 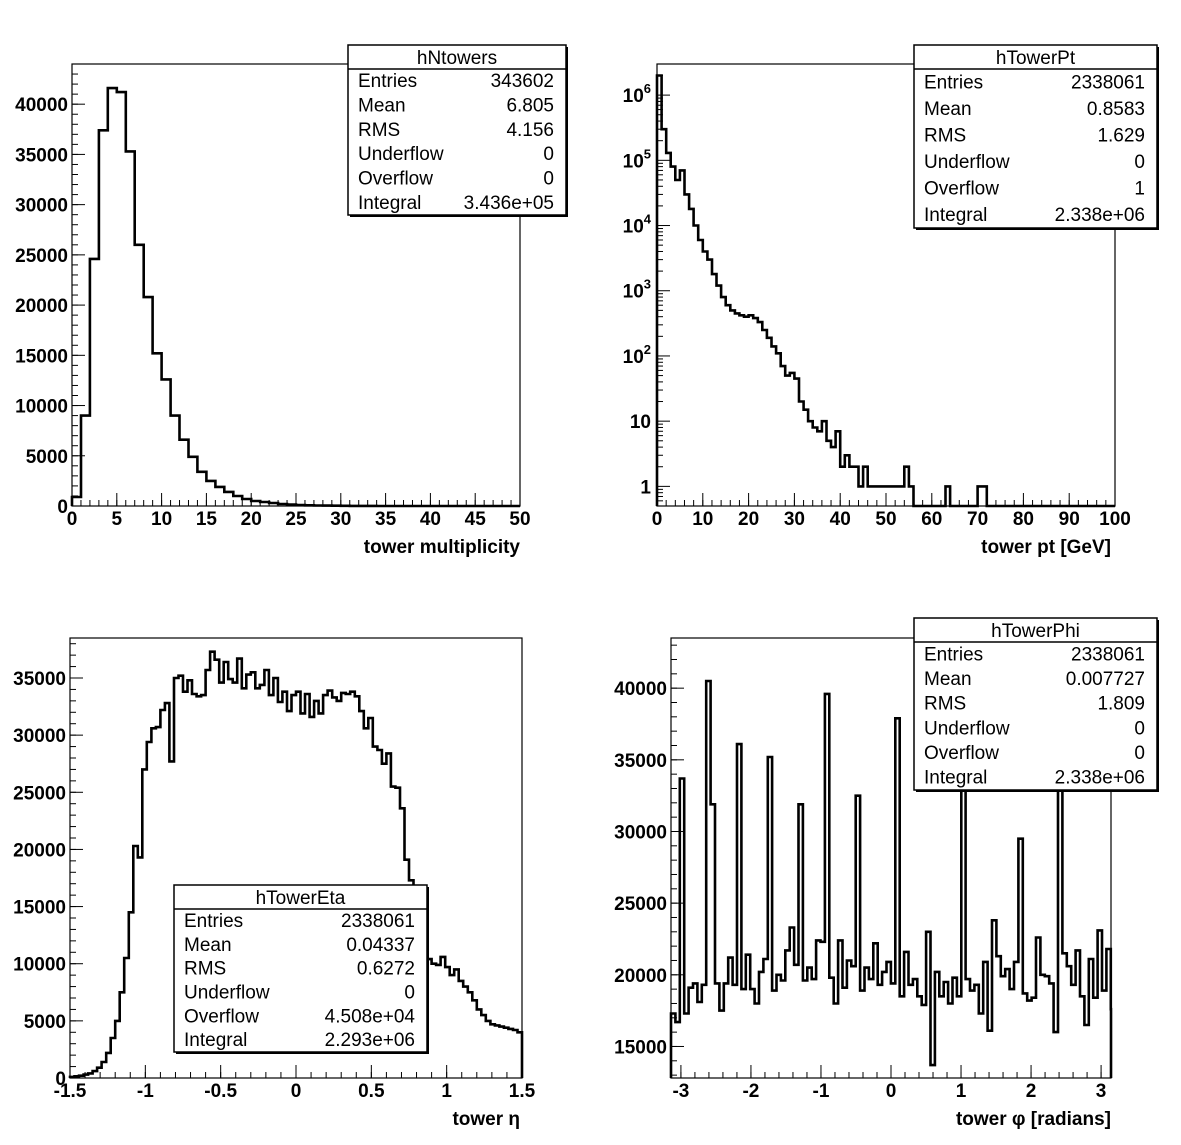 What do you see at coordinates (1033, 1119) in the screenshot?
I see `x-axis-title: tower φ [radians]` at bounding box center [1033, 1119].